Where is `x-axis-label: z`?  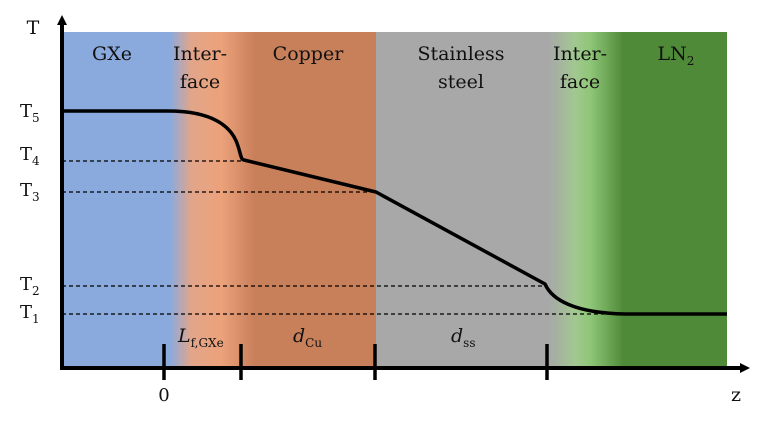
x-axis-label: z is located at coordinates (736, 395).